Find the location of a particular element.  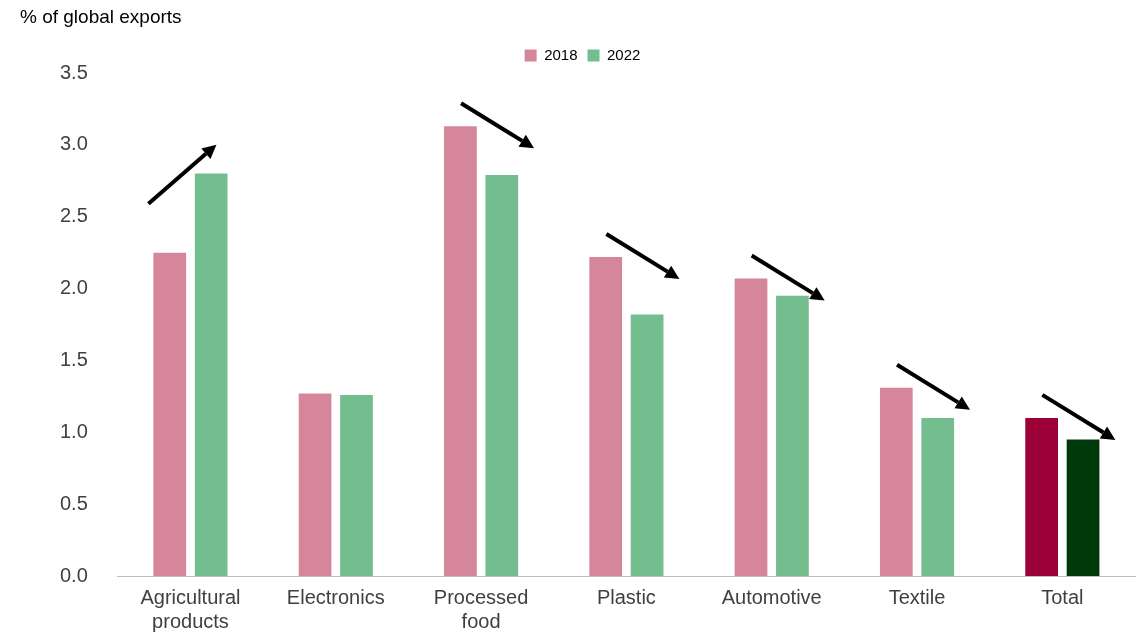

legend-label: 2022 is located at coordinates (624, 54).